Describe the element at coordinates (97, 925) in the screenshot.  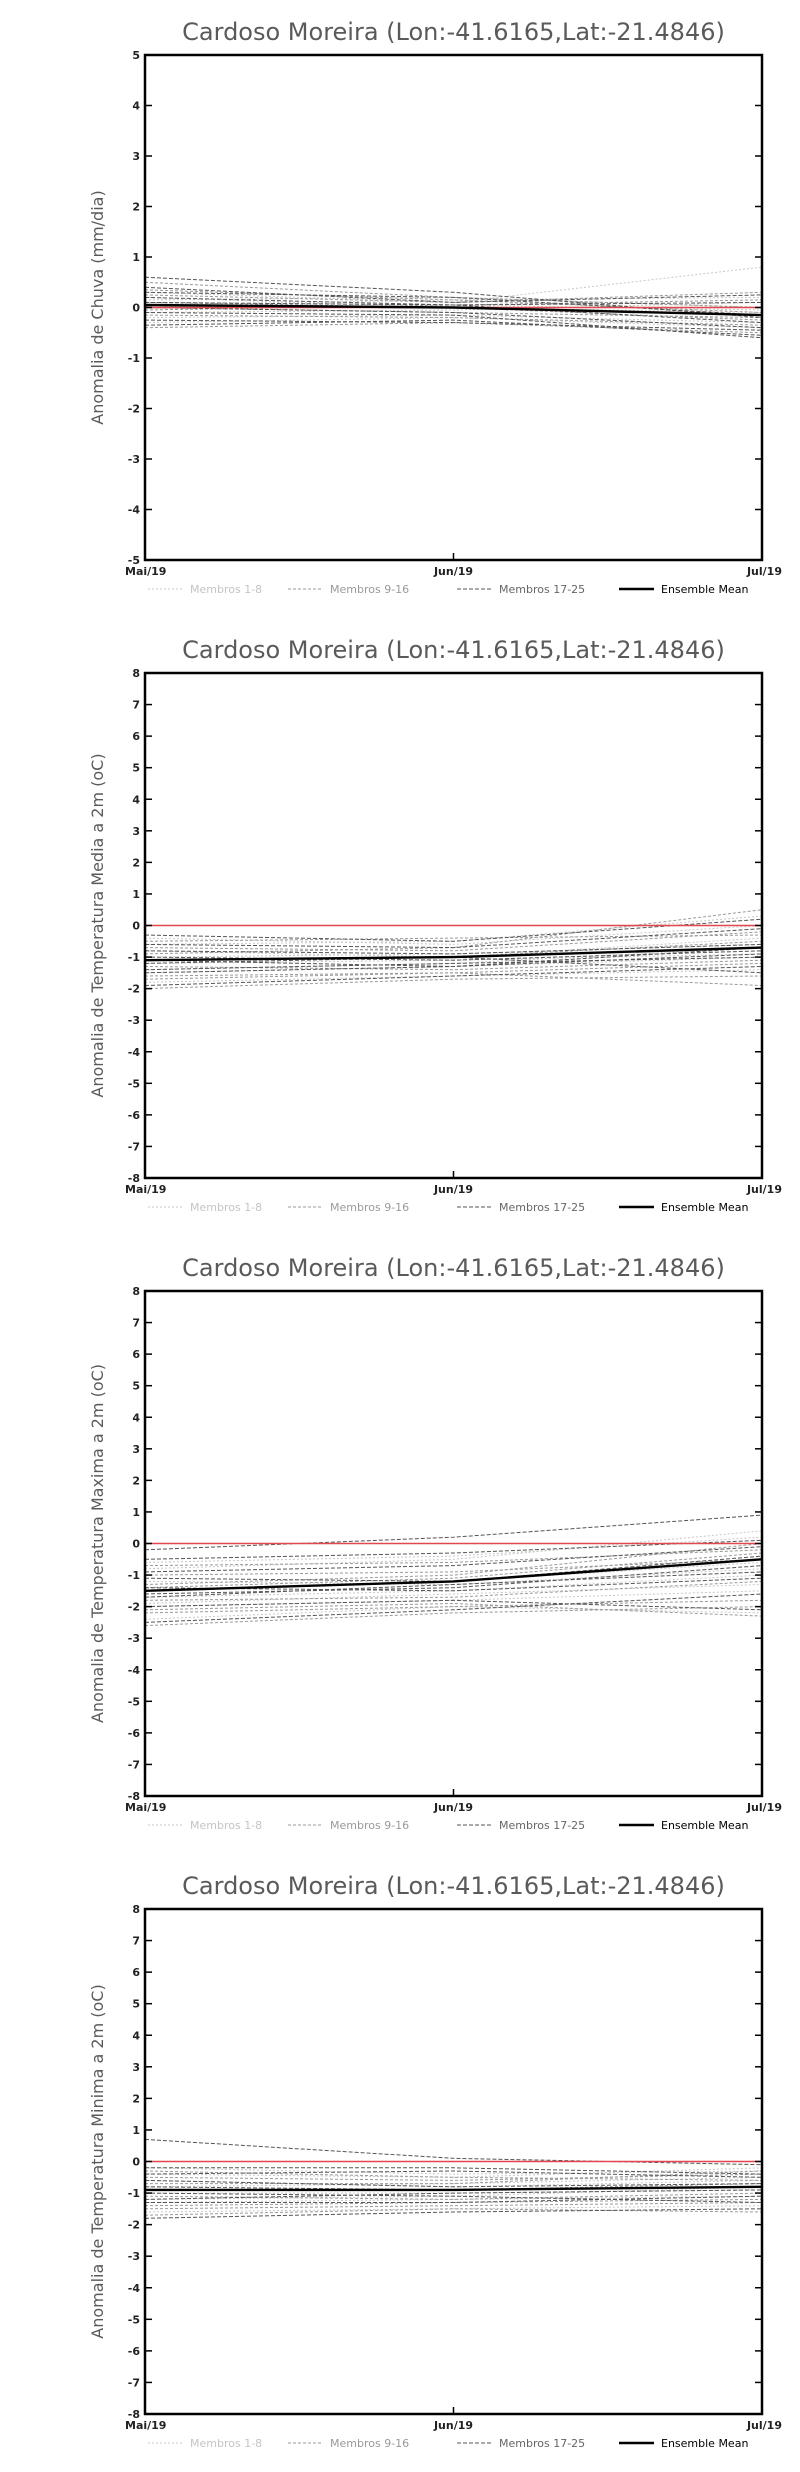
I see `y-axis-label: Anomalia de Temperatura Media a 2m (oC)` at that location.